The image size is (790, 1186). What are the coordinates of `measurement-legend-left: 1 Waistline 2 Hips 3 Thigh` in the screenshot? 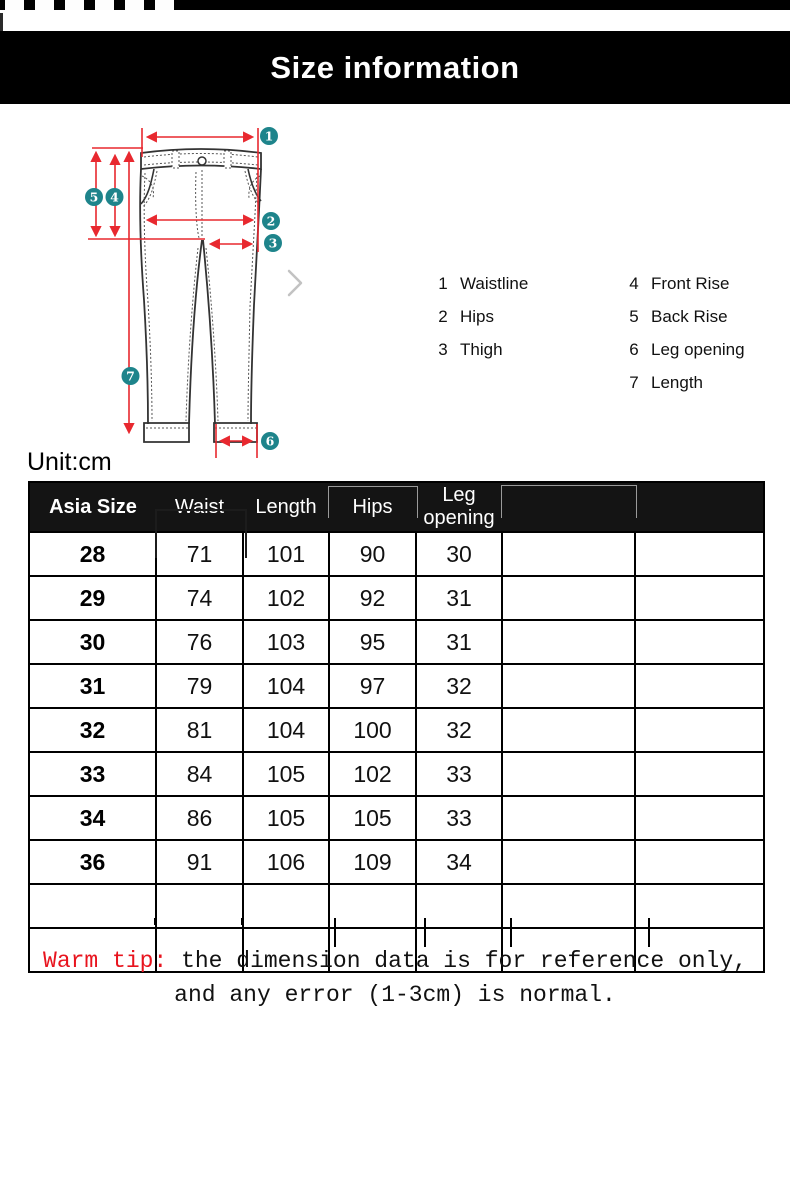 It's located at (482, 316).